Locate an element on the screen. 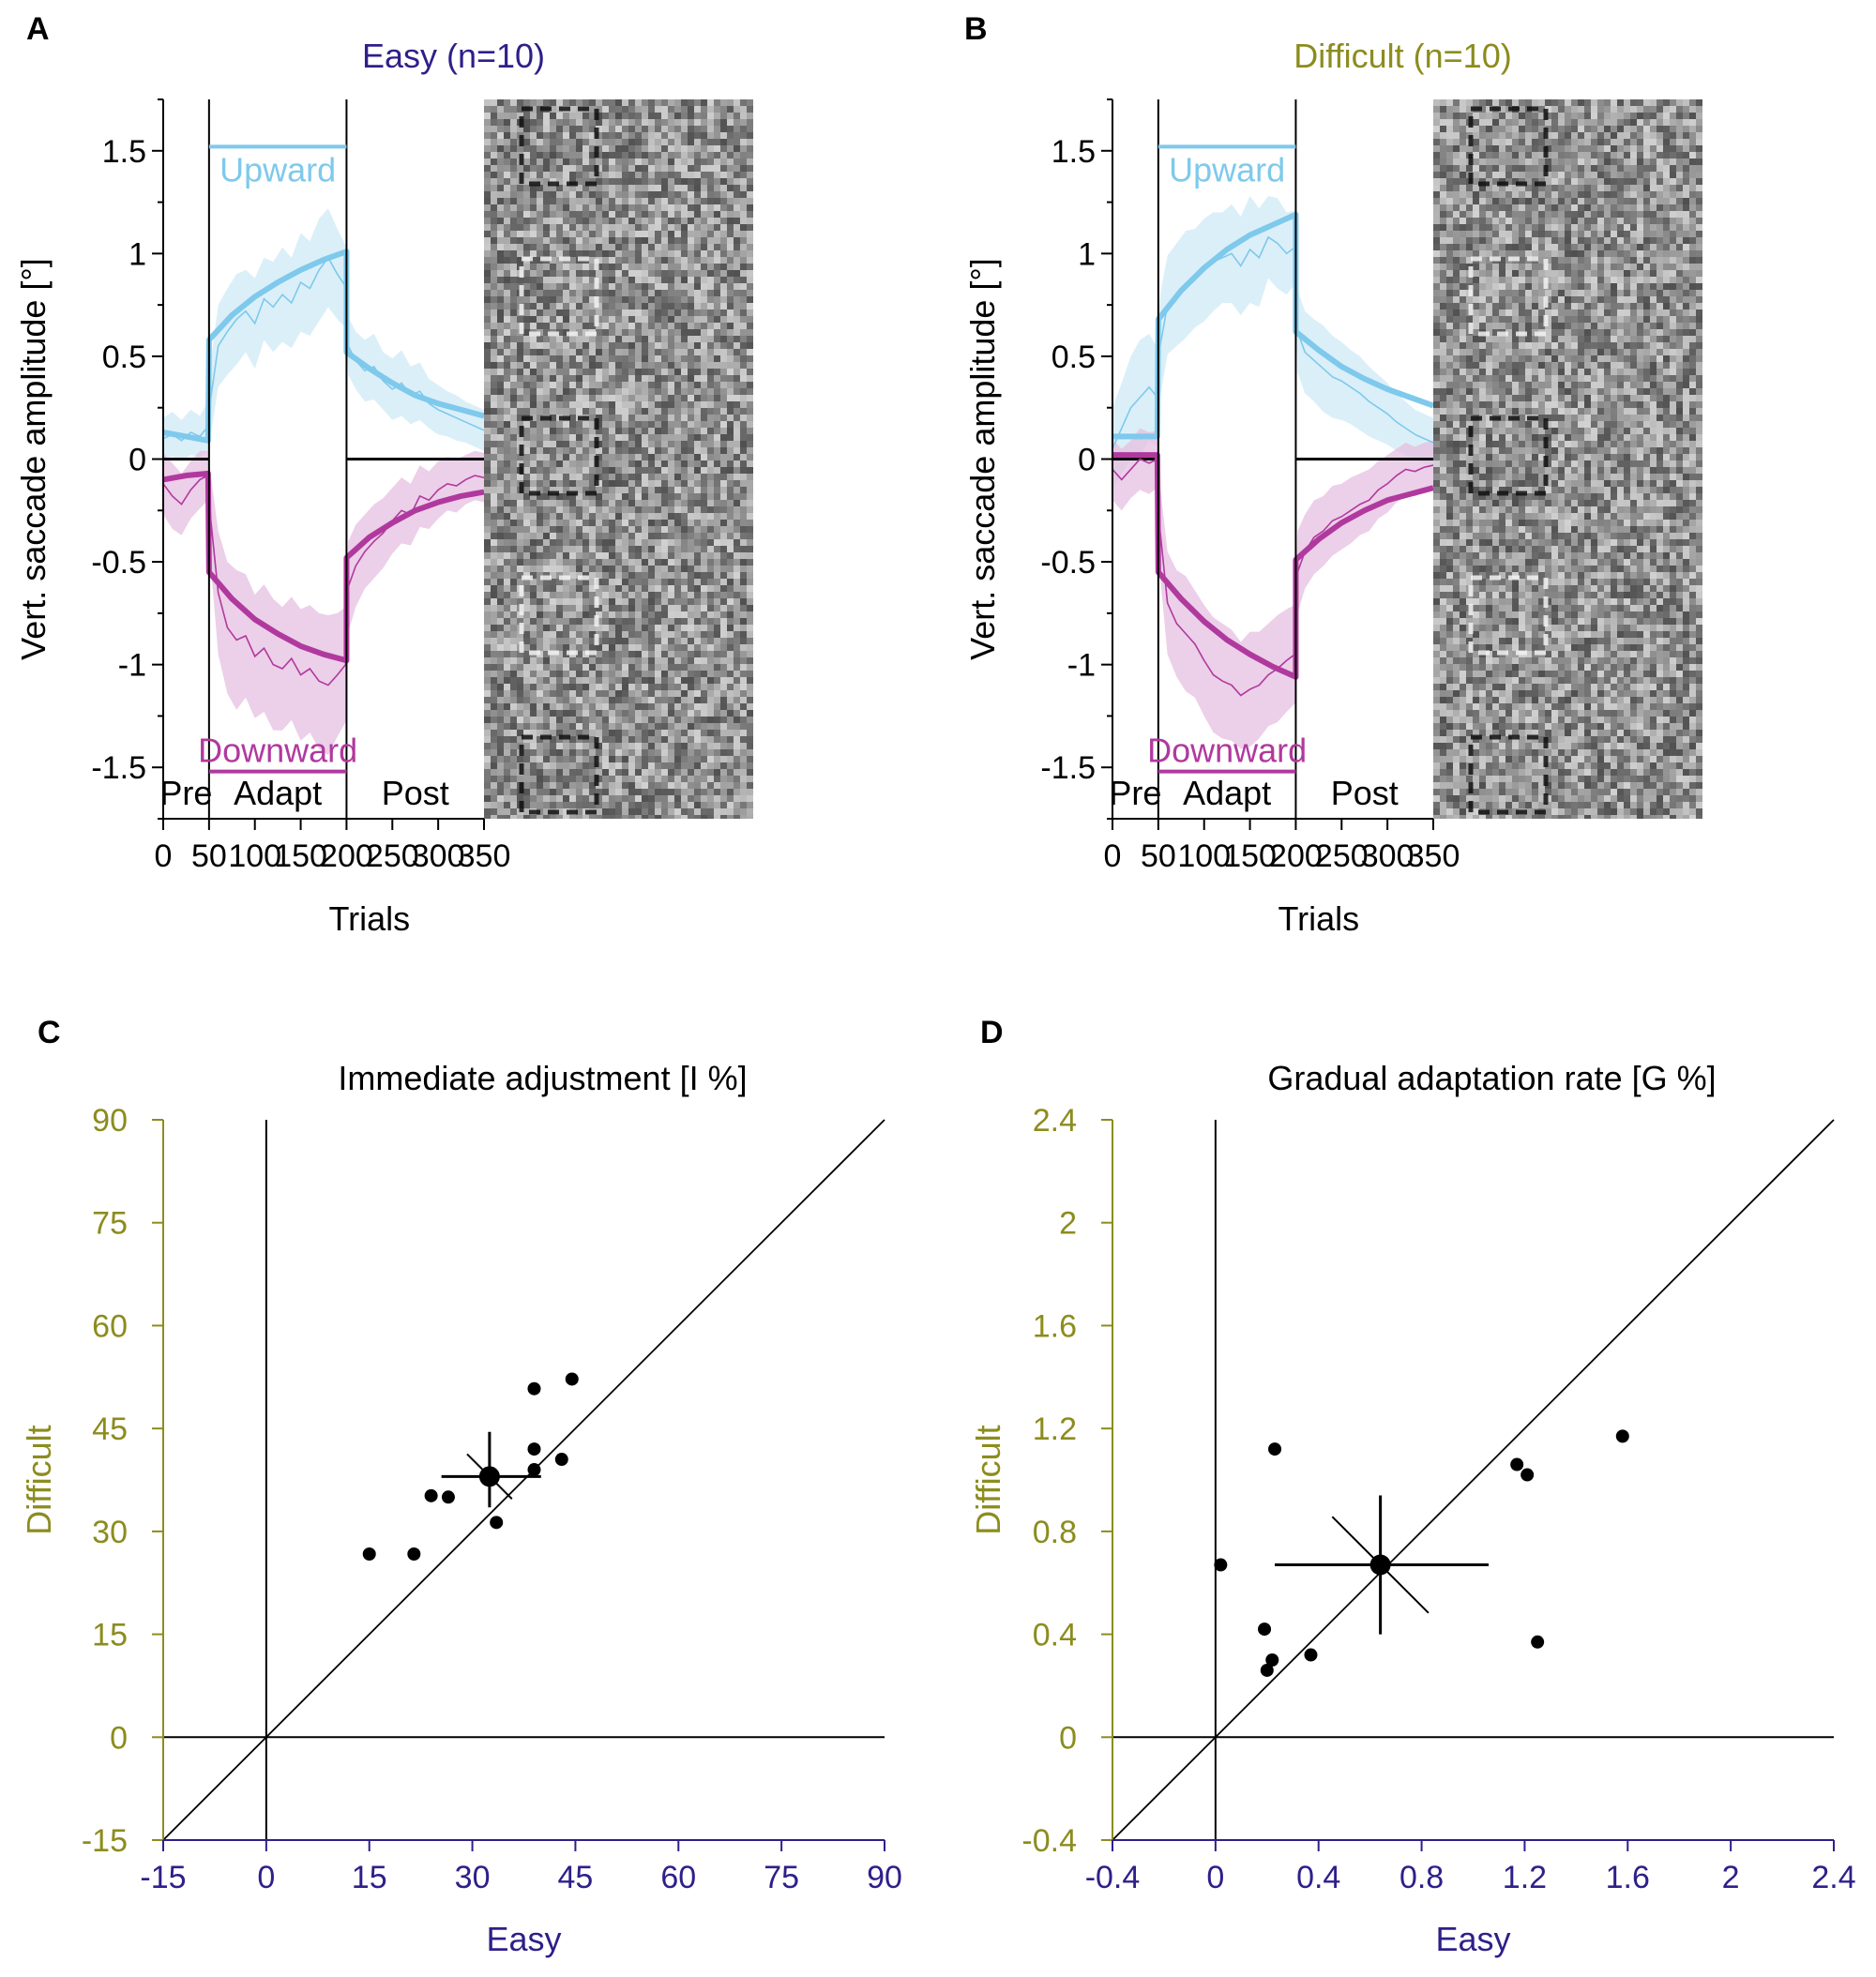 Image resolution: width=1876 pixels, height=1977 pixels. x-tick-label: 1.2 is located at coordinates (1525, 1877).